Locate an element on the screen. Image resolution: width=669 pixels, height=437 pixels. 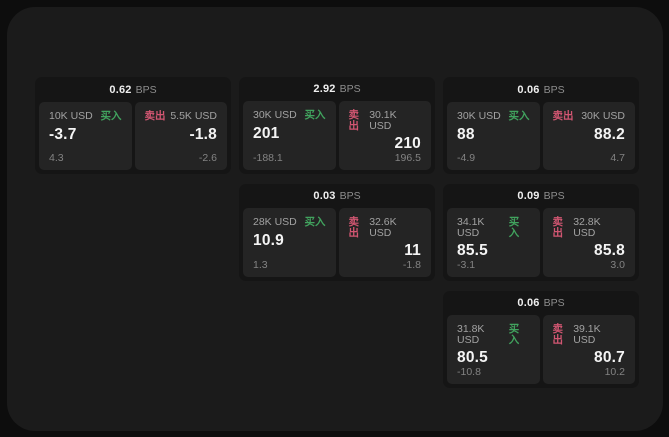
buy-panel: 31.8K USD 买入 80.5 -10.8 is located at coordinates (493, 349).